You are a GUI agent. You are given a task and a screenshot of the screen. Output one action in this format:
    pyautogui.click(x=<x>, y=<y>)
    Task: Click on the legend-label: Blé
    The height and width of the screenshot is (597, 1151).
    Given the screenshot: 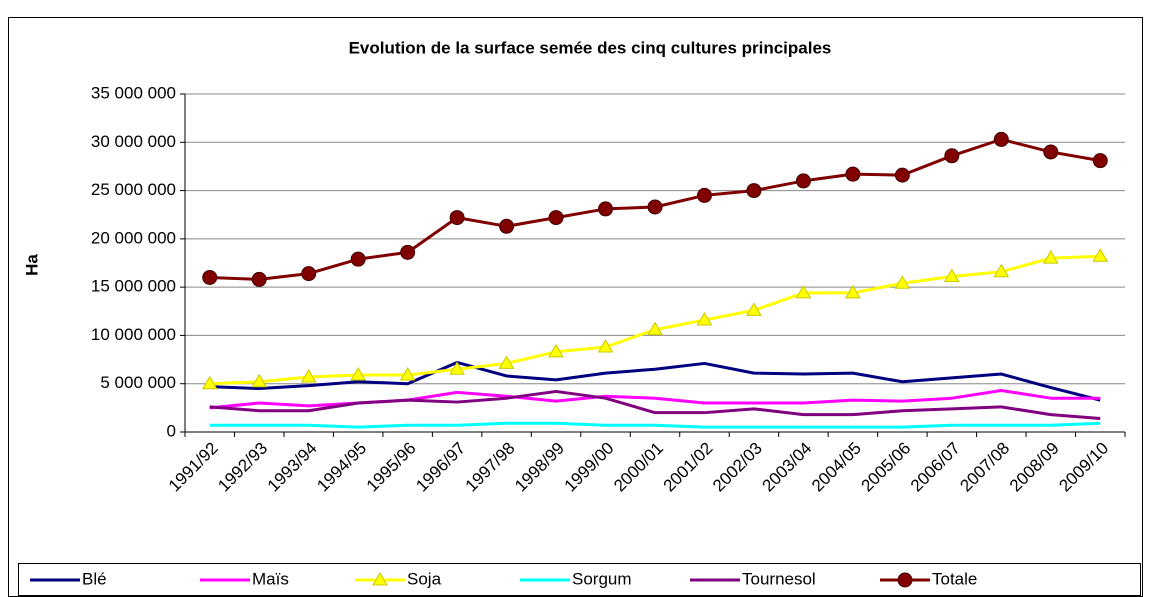 What is the action you would take?
    pyautogui.click(x=94, y=578)
    